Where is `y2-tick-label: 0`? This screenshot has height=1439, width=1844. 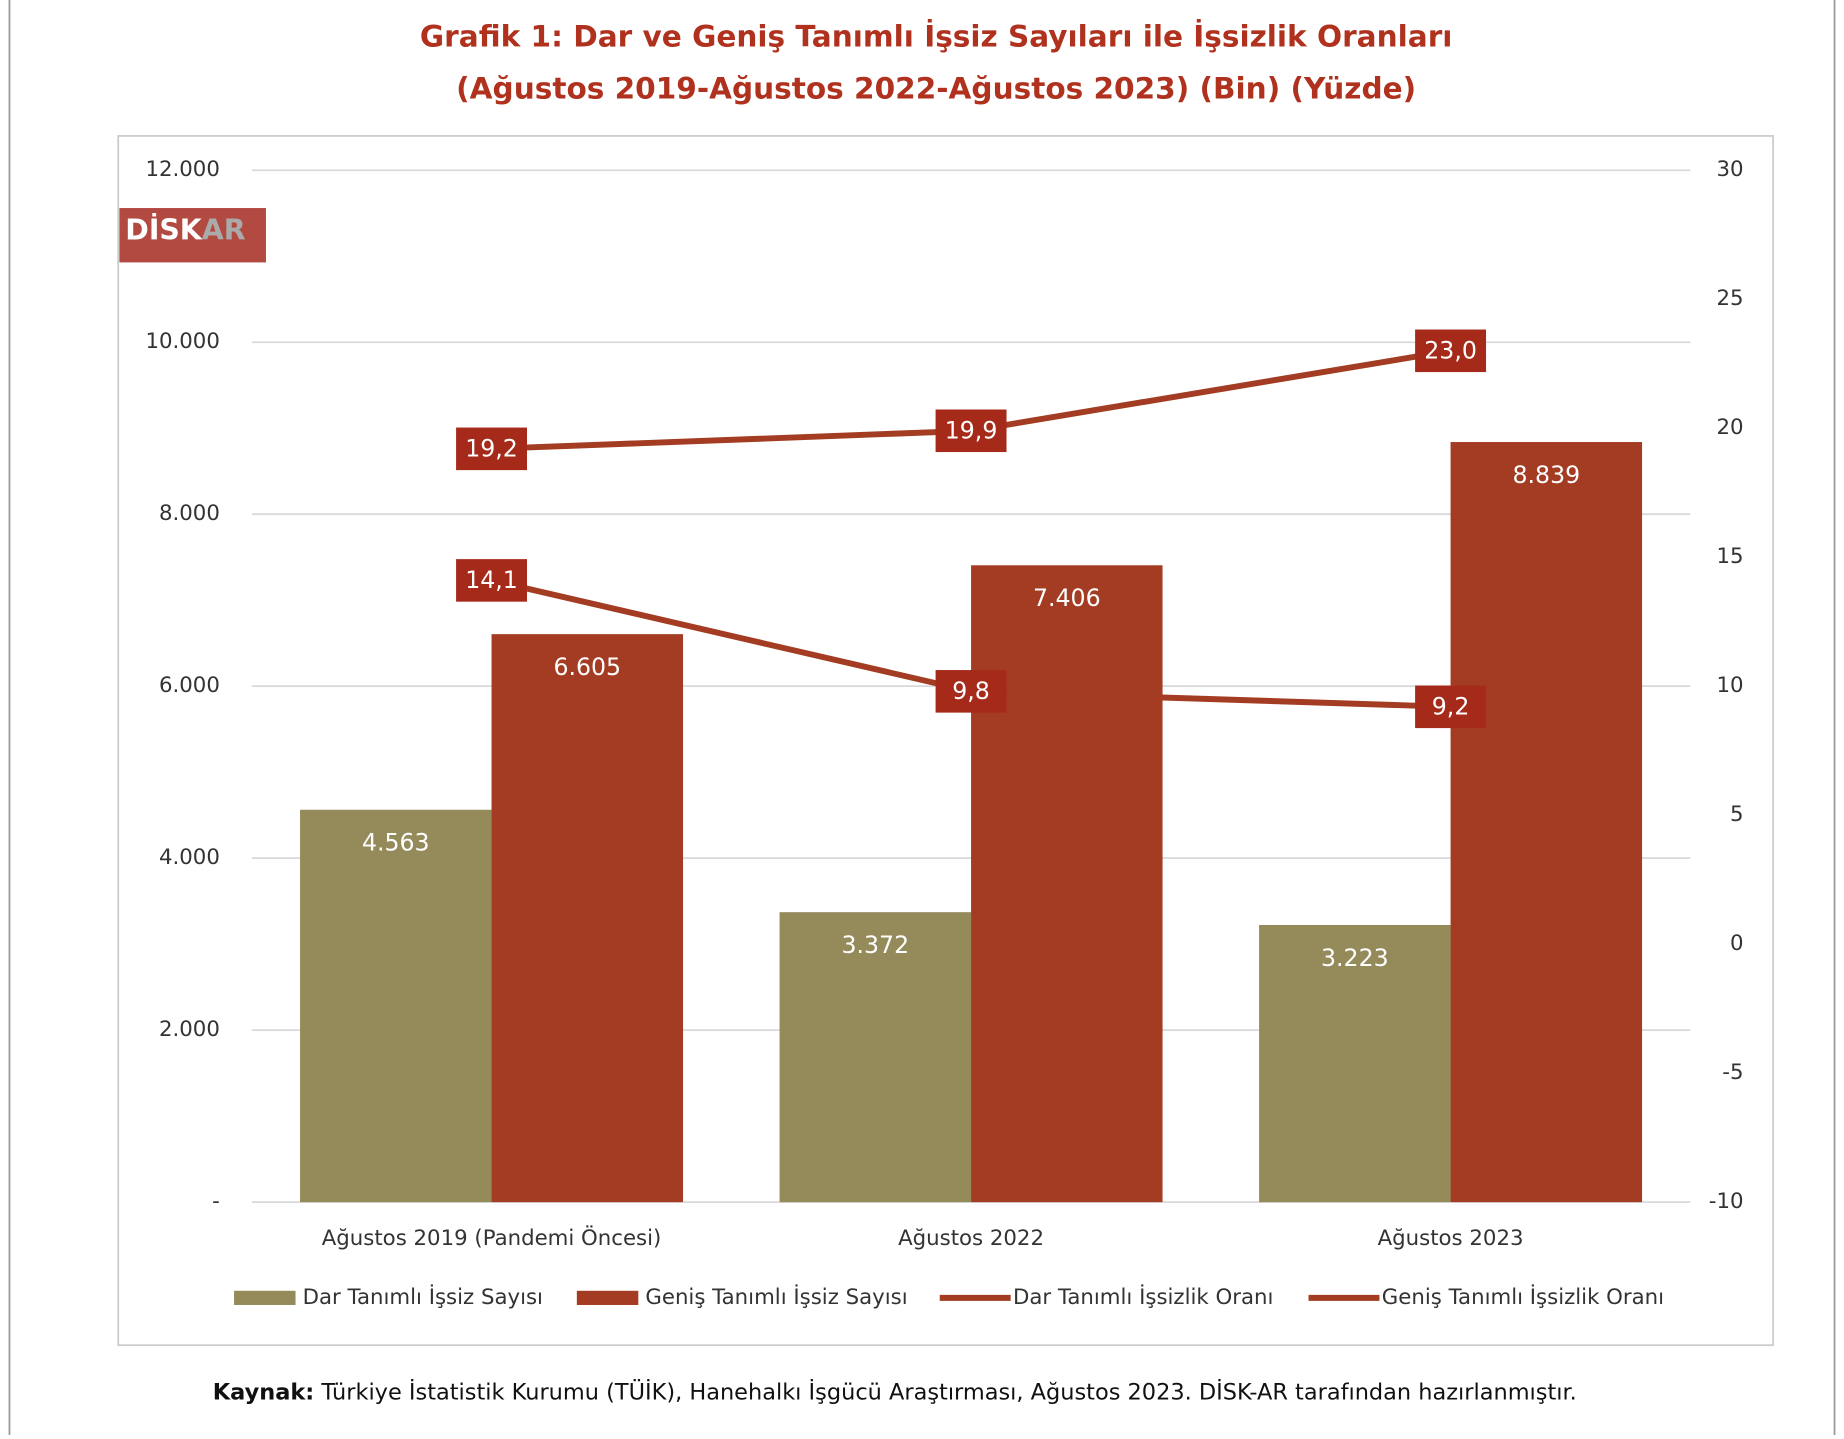 y2-tick-label: 0 is located at coordinates (1737, 943).